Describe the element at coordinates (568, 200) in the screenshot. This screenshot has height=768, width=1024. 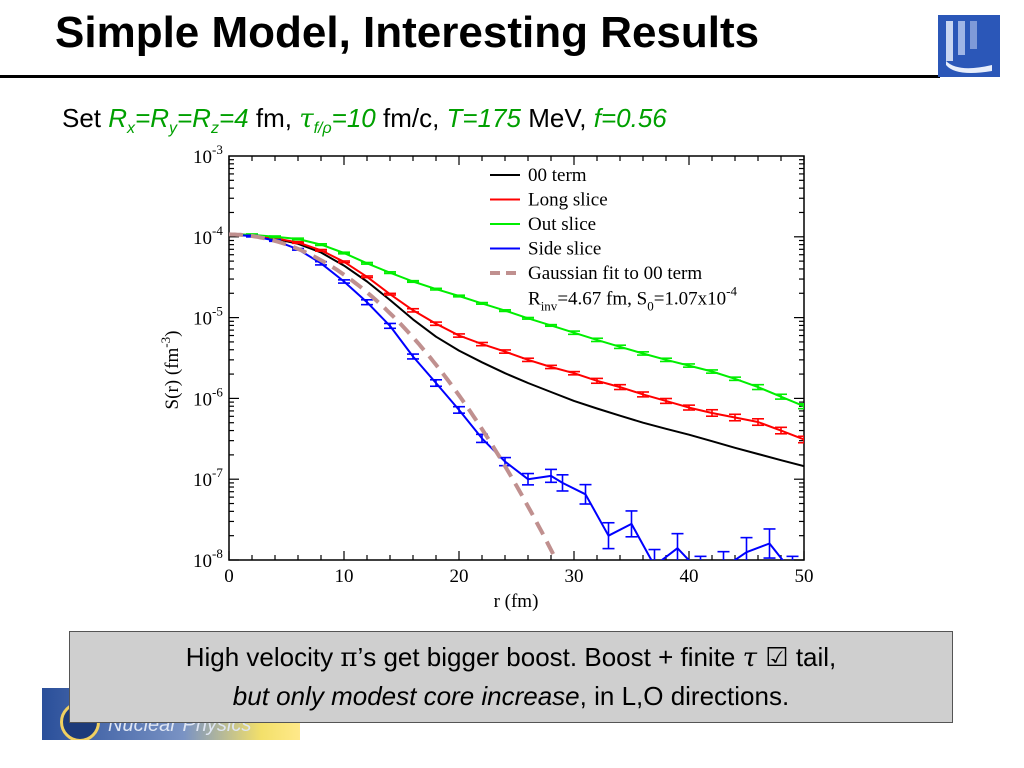
I see `legend-label: Long slice` at that location.